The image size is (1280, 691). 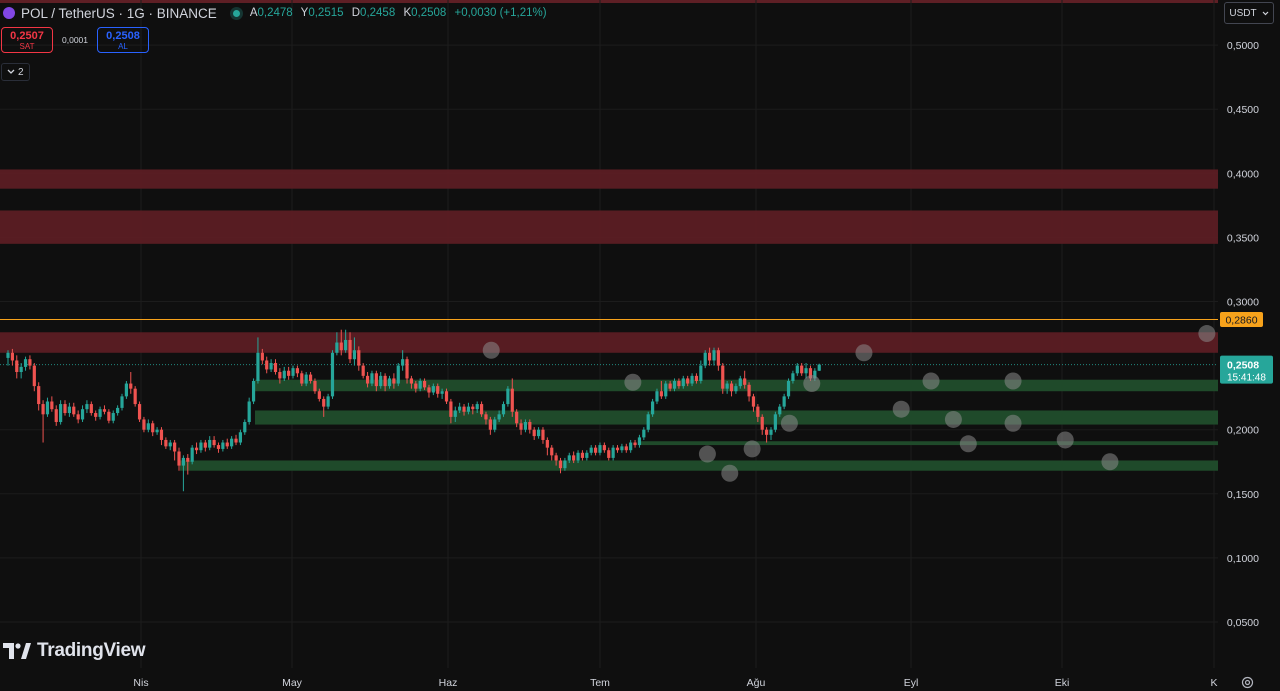 I want to click on currency-selector: USDT, so click(x=1249, y=13).